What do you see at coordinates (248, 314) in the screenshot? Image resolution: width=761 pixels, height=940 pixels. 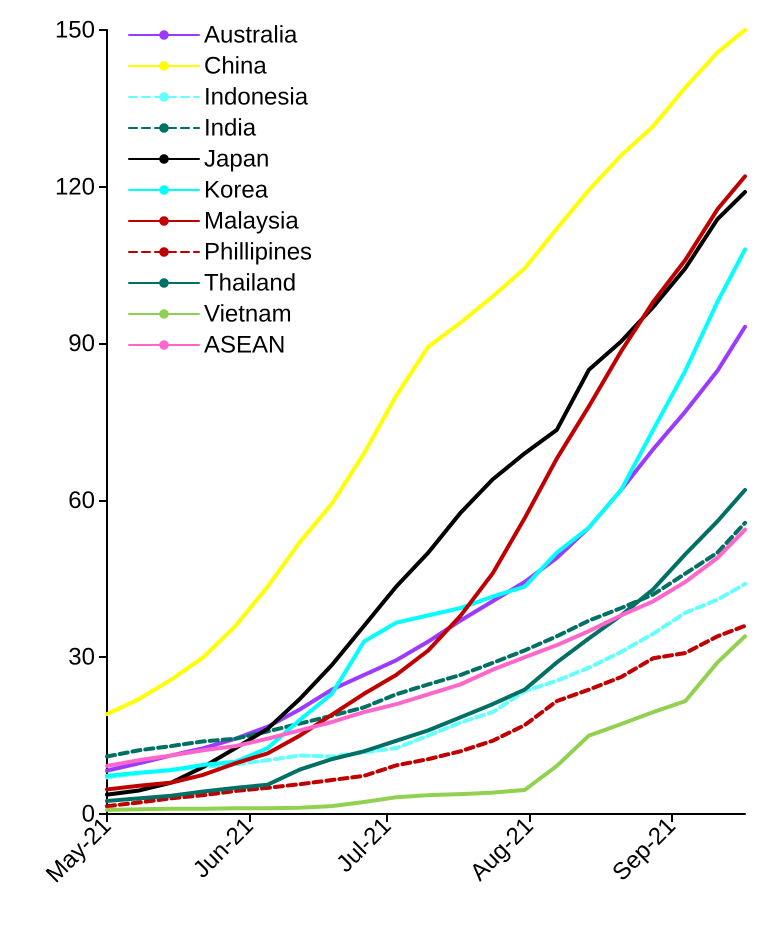 I see `legend-label: Vietnam` at bounding box center [248, 314].